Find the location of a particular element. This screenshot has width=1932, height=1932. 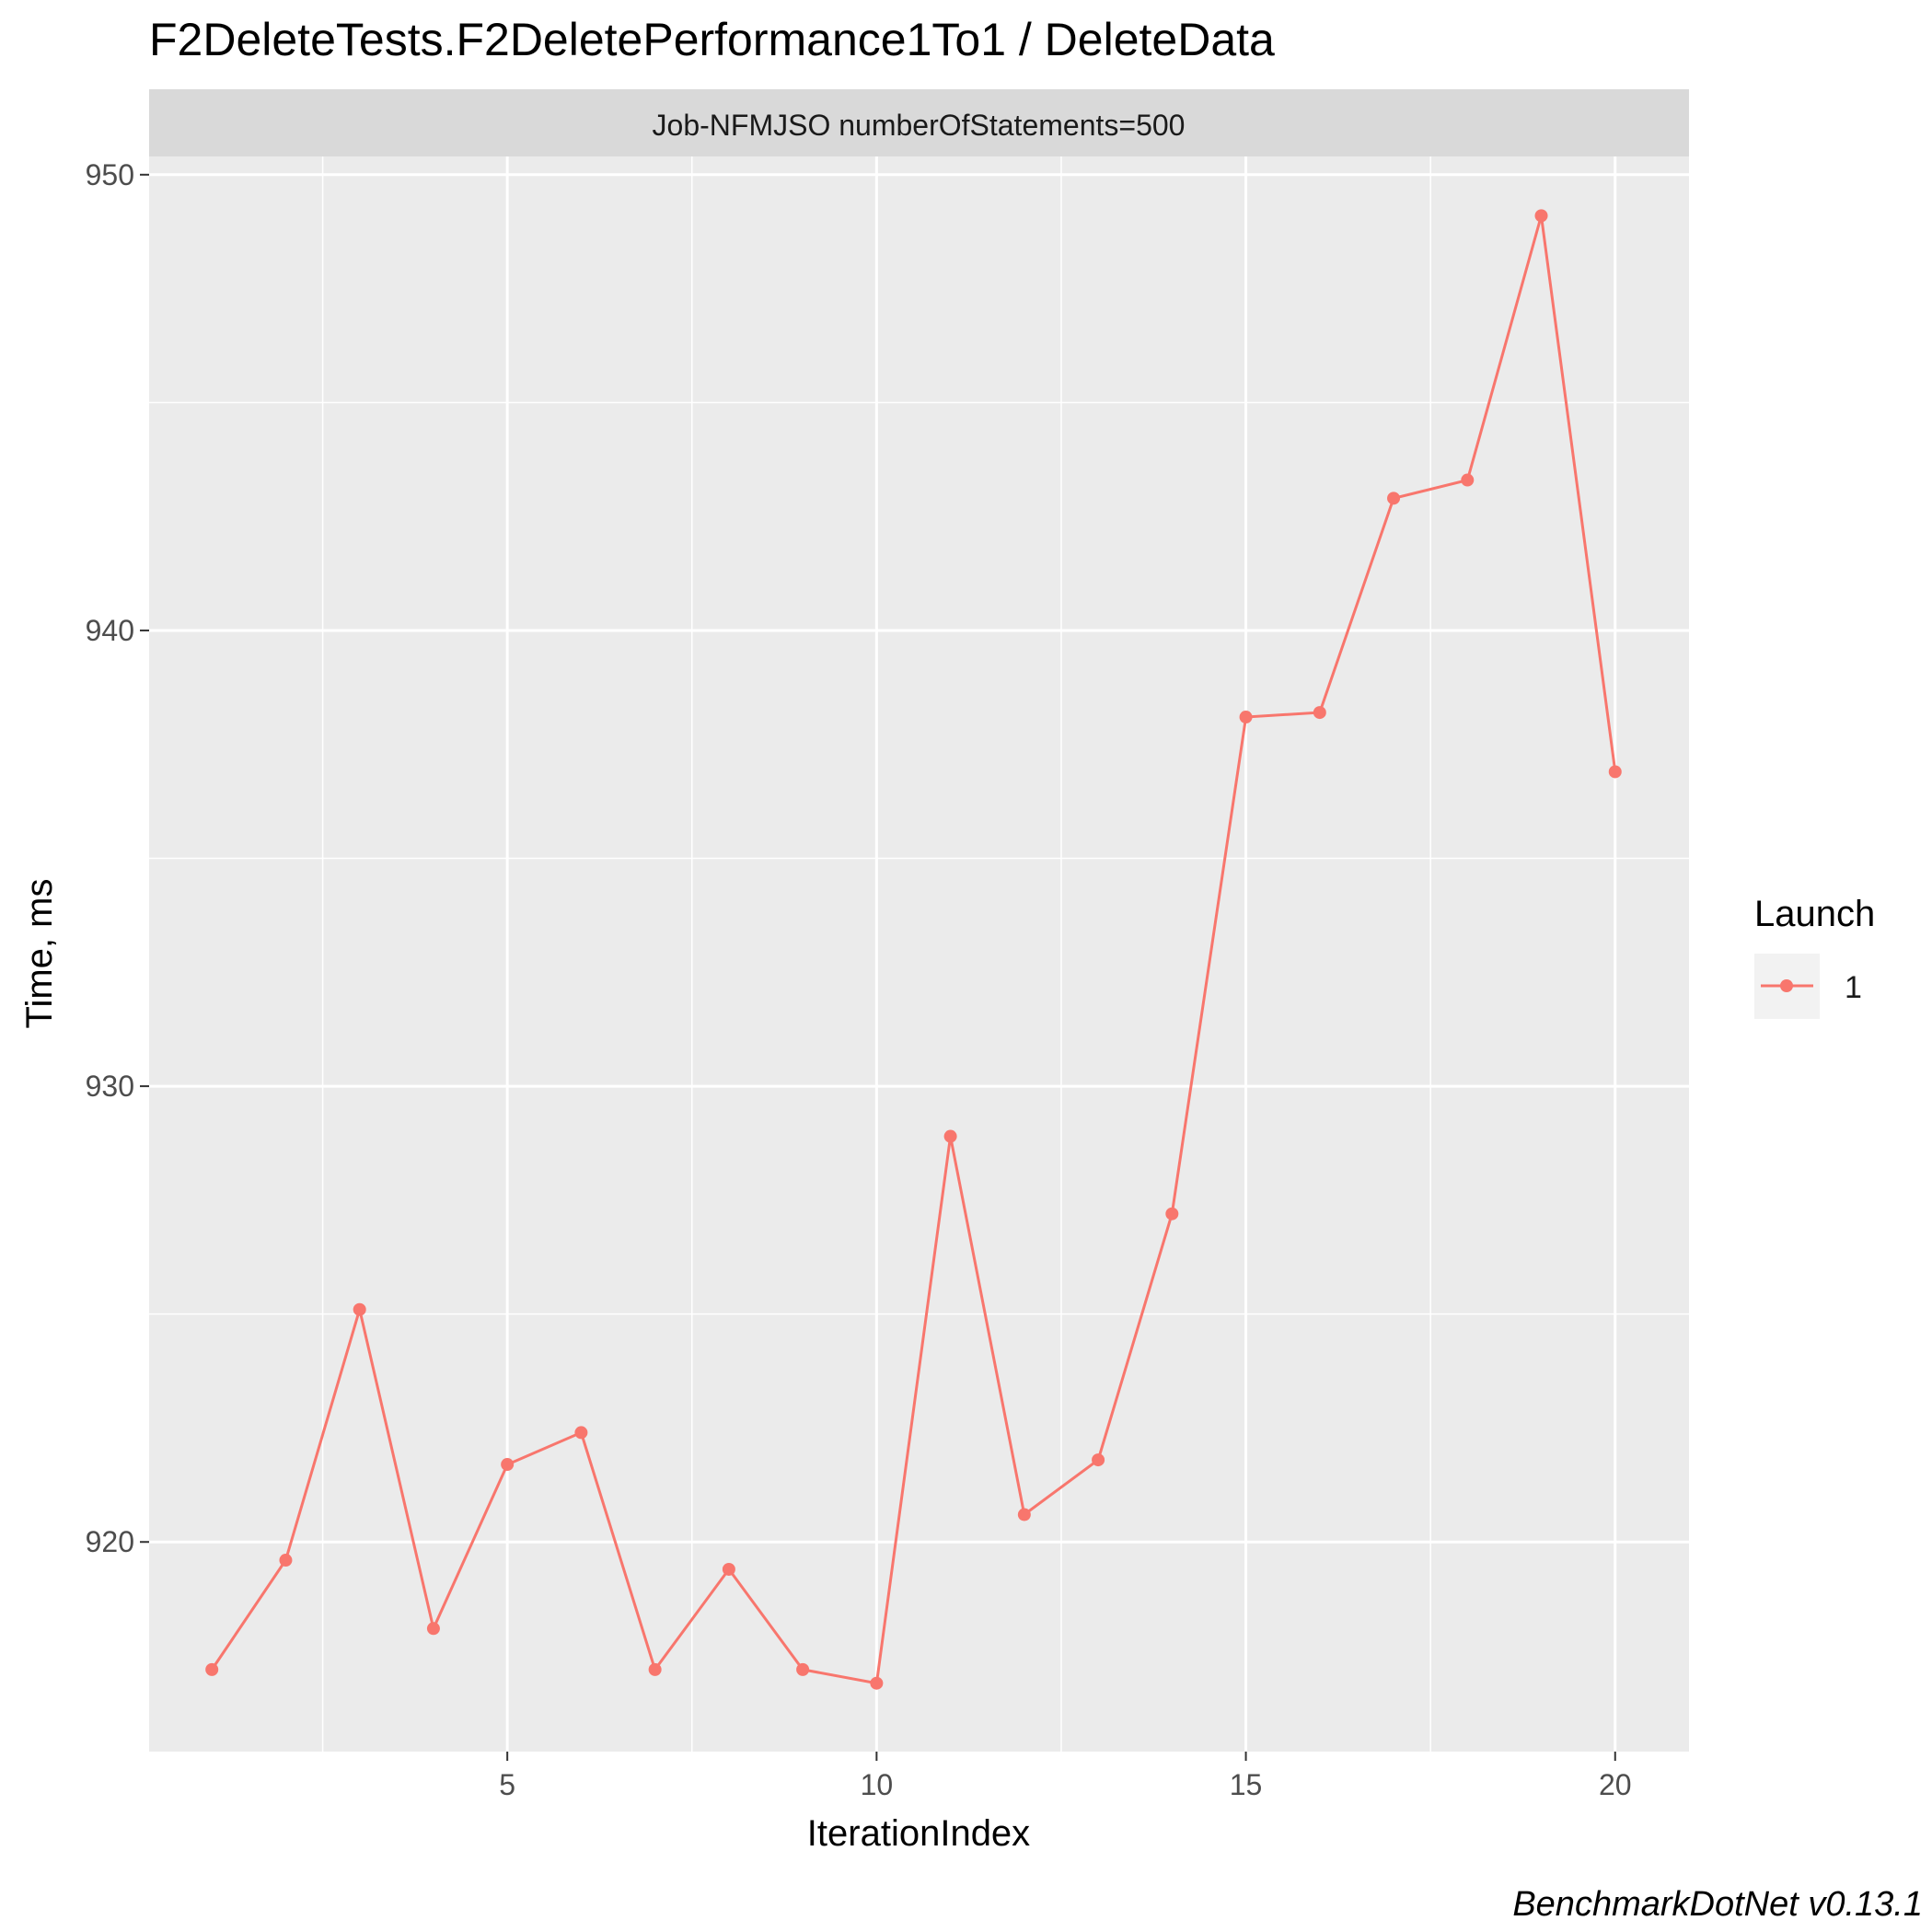

facet-strip is located at coordinates (919, 122).